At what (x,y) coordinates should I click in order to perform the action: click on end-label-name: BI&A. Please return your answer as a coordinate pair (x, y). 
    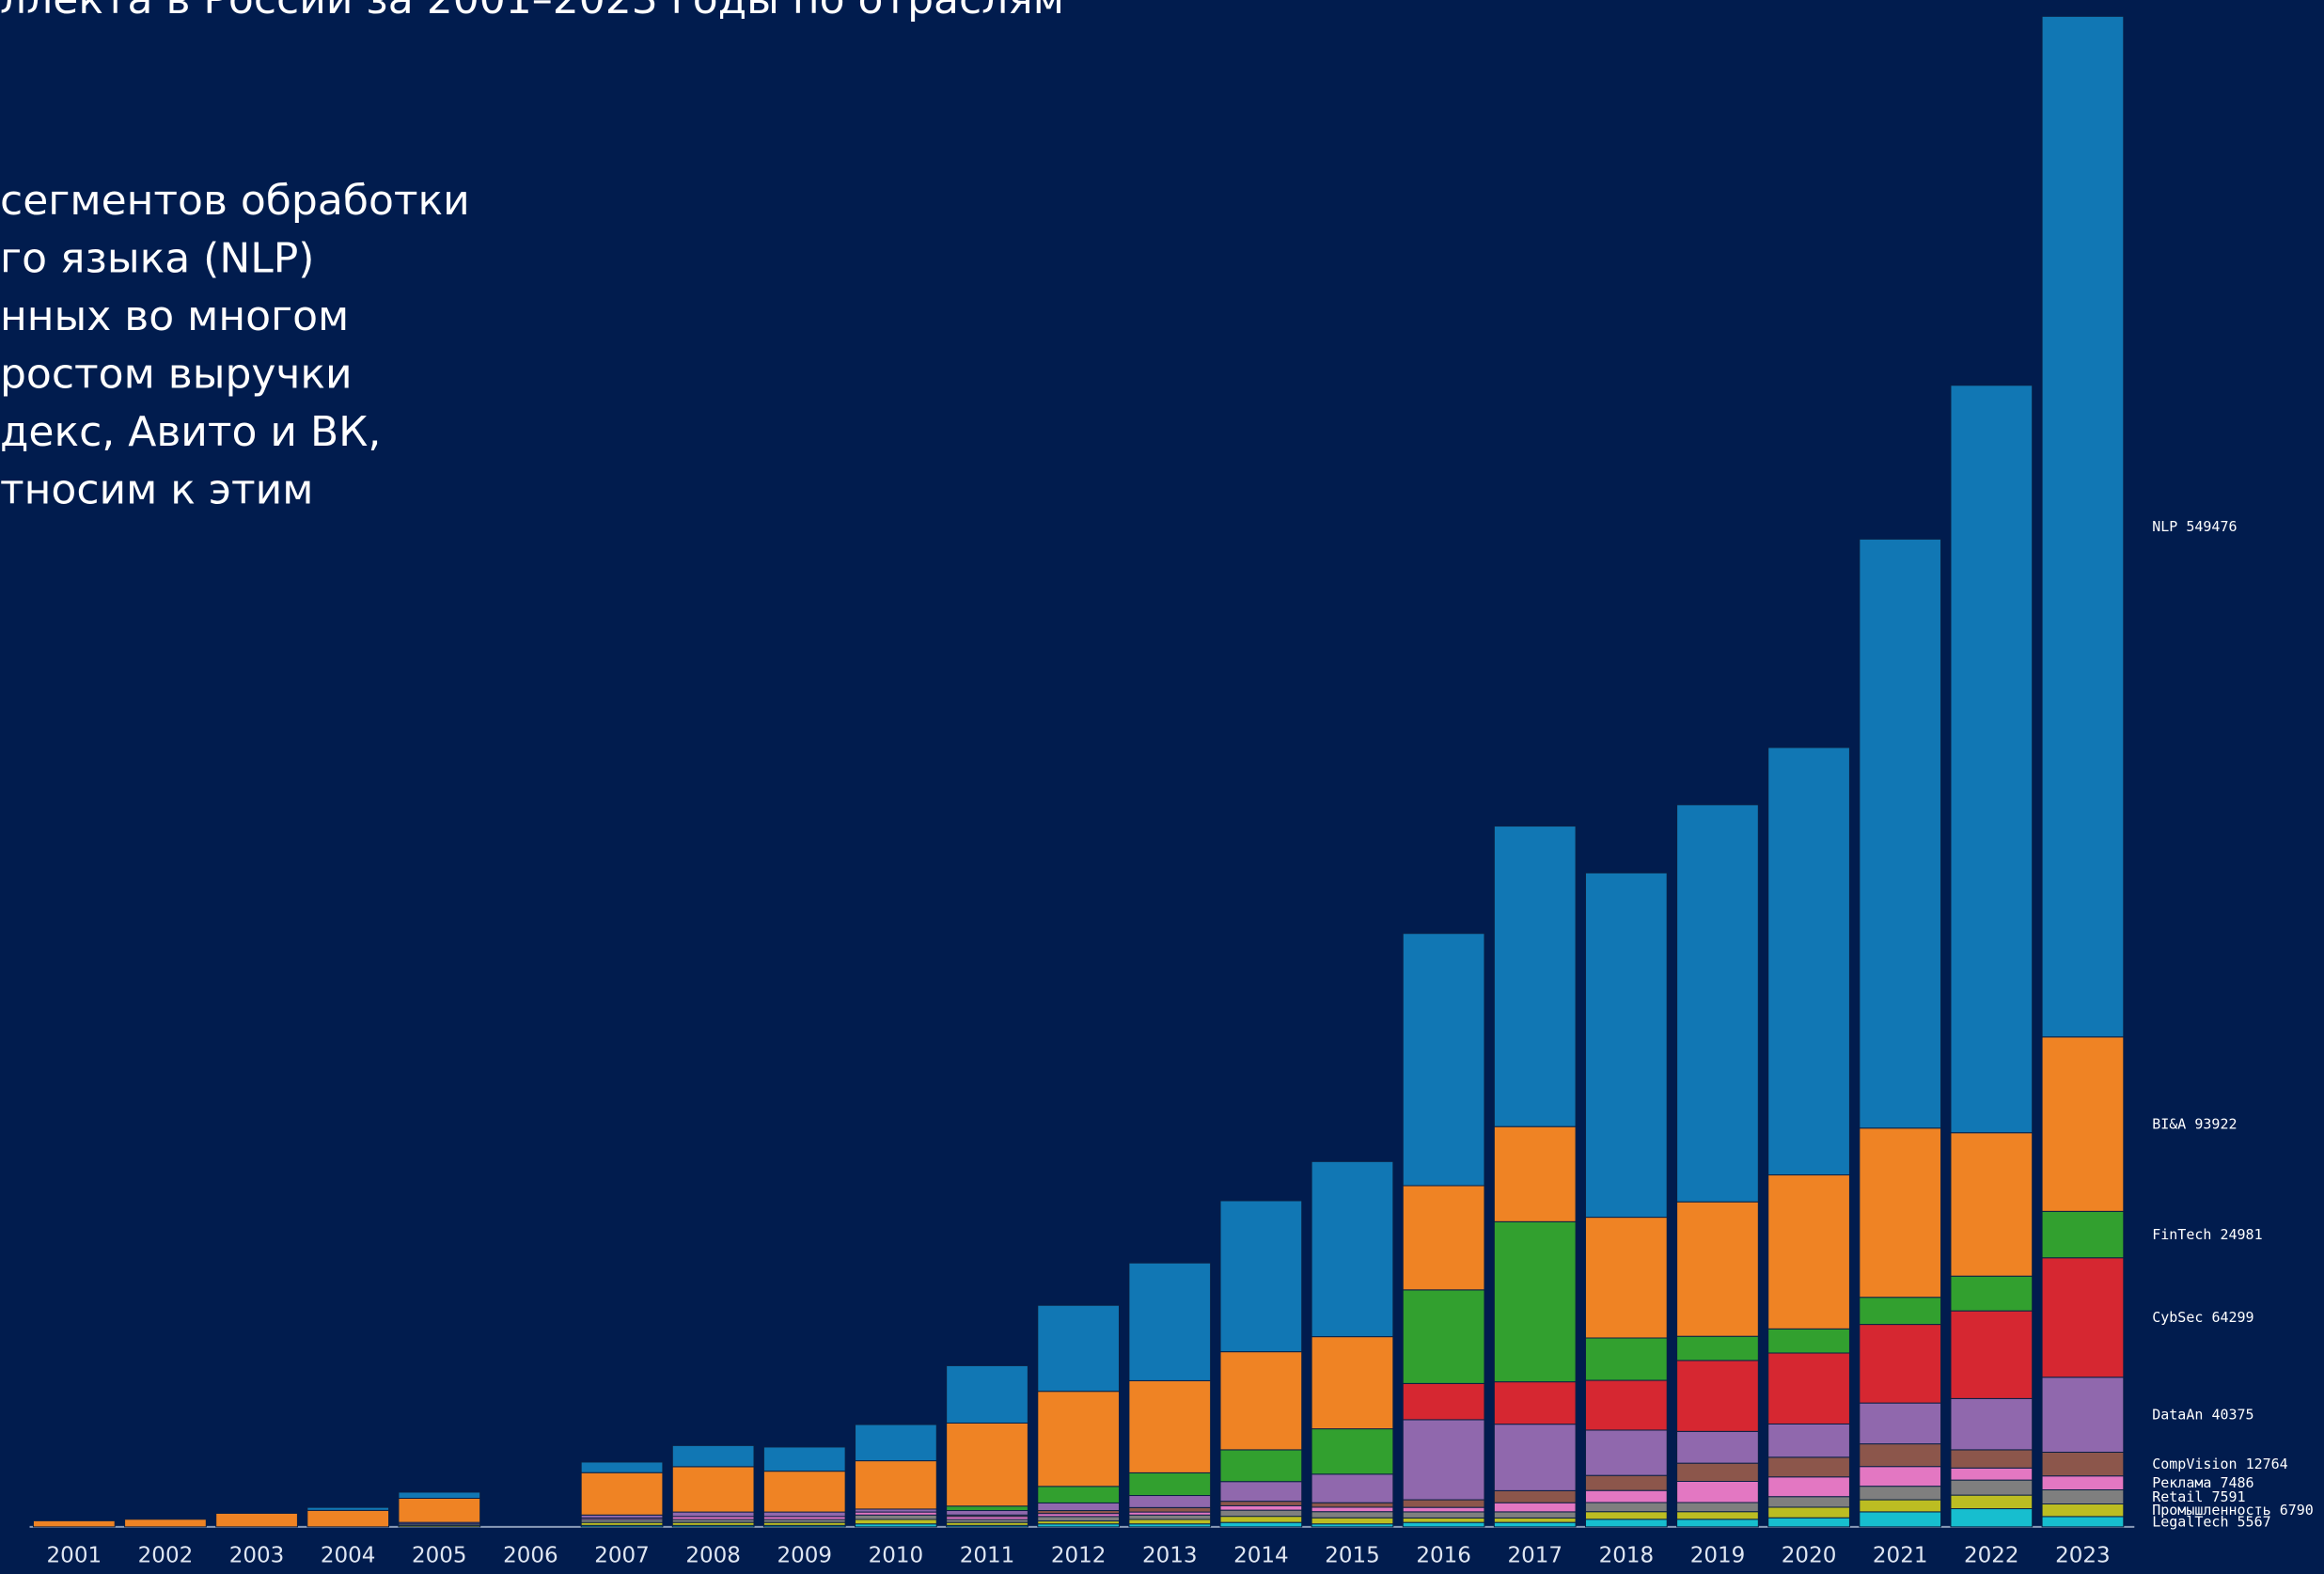
    Looking at the image, I should click on (2169, 1123).